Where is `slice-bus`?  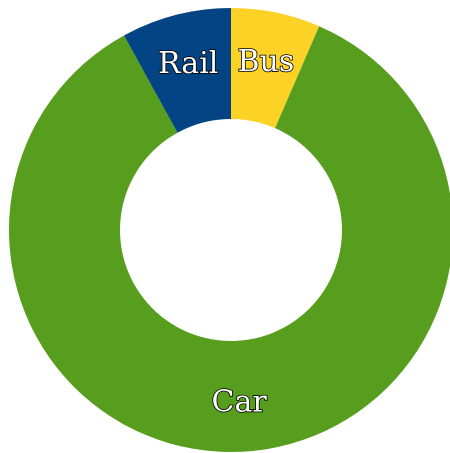 slice-bus is located at coordinates (275, 68).